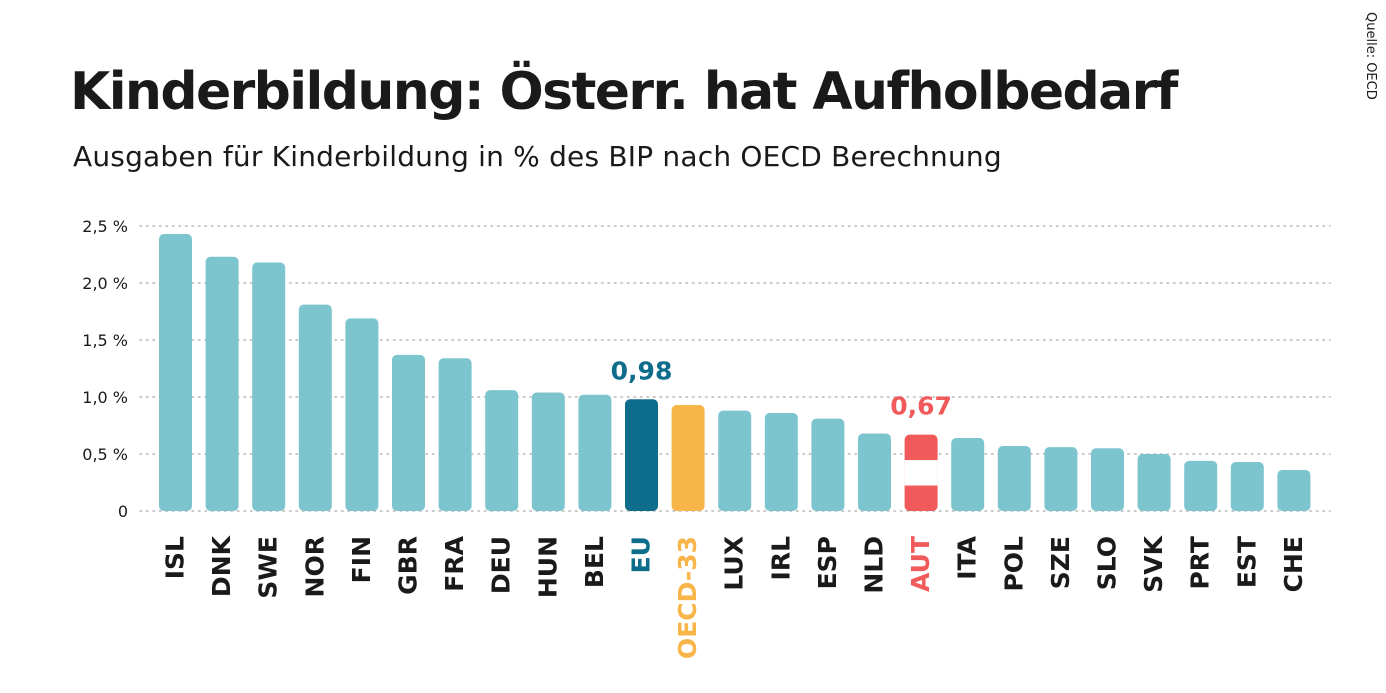 The image size is (1386, 693). Describe the element at coordinates (781, 461) in the screenshot. I see `bar-irl` at that location.